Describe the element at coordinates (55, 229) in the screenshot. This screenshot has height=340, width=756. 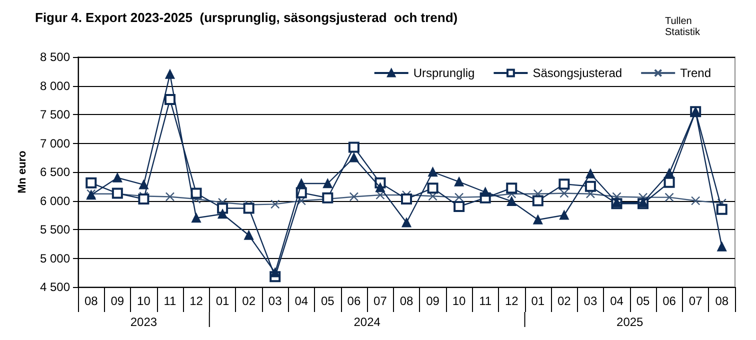
I see `y-tick-label: 5 500` at that location.